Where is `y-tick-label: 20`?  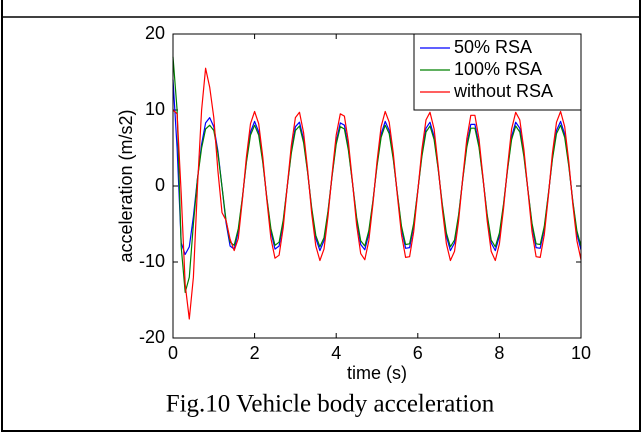 y-tick-label: 20 is located at coordinates (155, 33).